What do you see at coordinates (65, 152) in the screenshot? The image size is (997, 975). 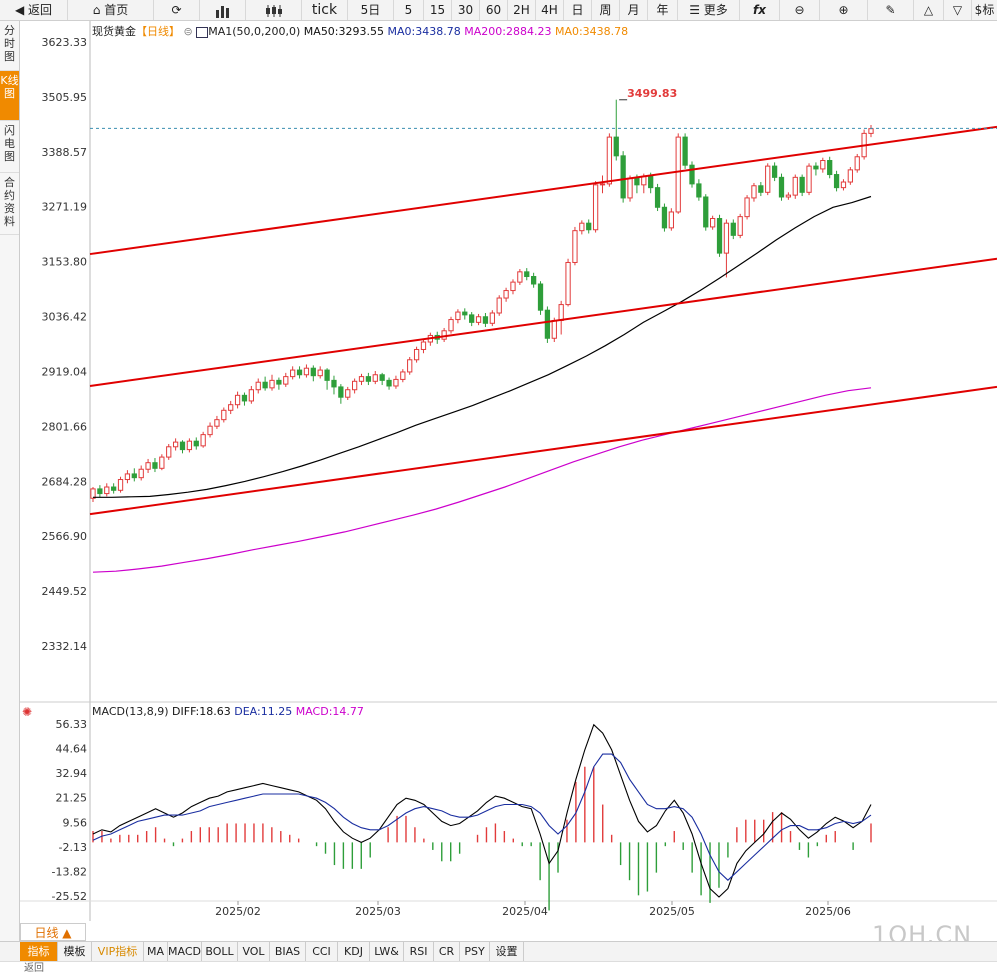 I see `y-tick-label: 3388.57` at bounding box center [65, 152].